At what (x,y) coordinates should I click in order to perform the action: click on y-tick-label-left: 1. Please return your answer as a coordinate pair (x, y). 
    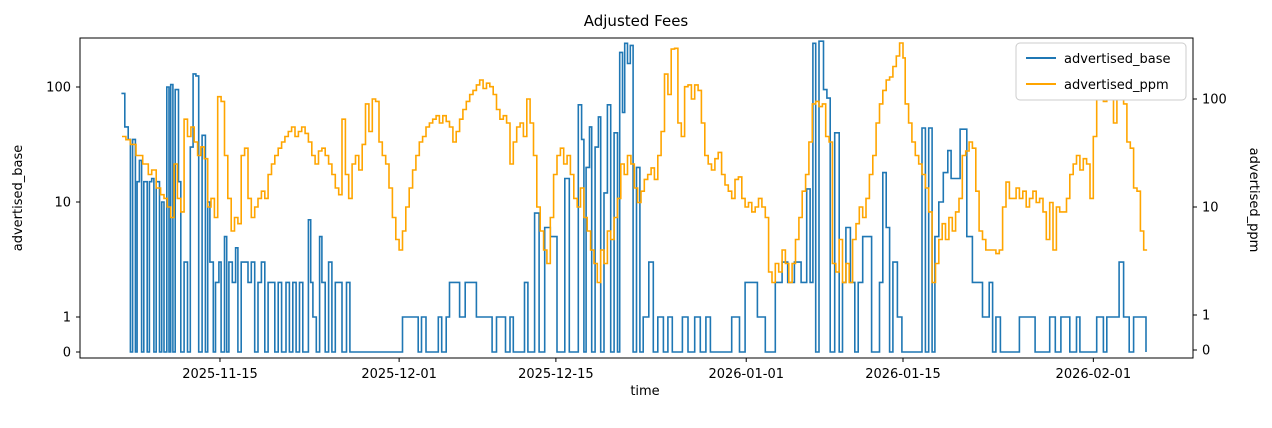
    Looking at the image, I should click on (67, 318).